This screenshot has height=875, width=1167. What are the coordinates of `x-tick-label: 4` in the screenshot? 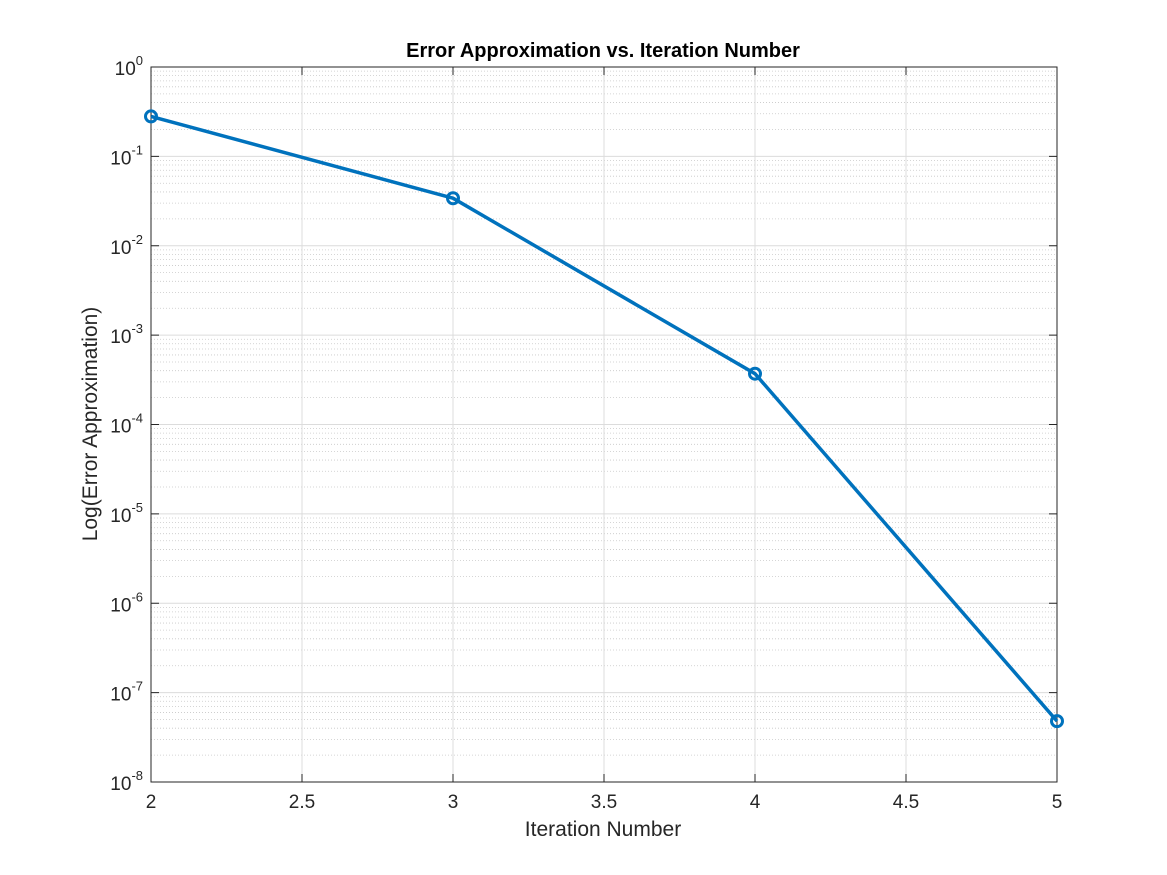 It's located at (755, 802).